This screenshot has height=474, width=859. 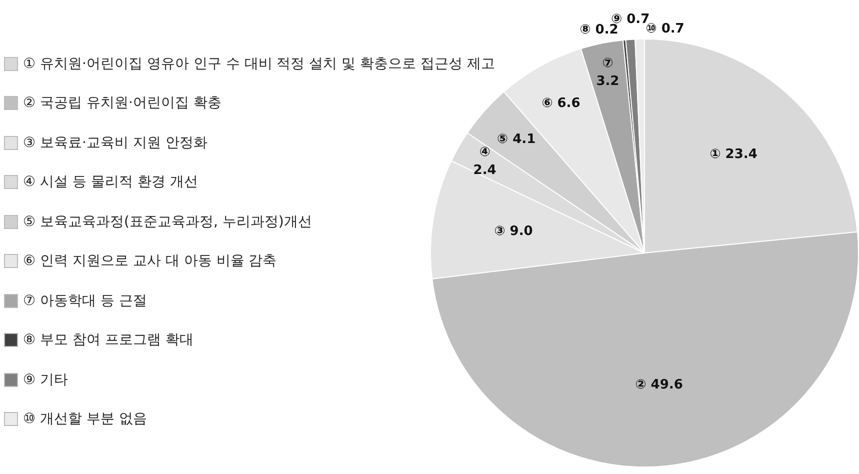 What do you see at coordinates (45, 380) in the screenshot?
I see `legend-label: ⑨ 기타` at bounding box center [45, 380].